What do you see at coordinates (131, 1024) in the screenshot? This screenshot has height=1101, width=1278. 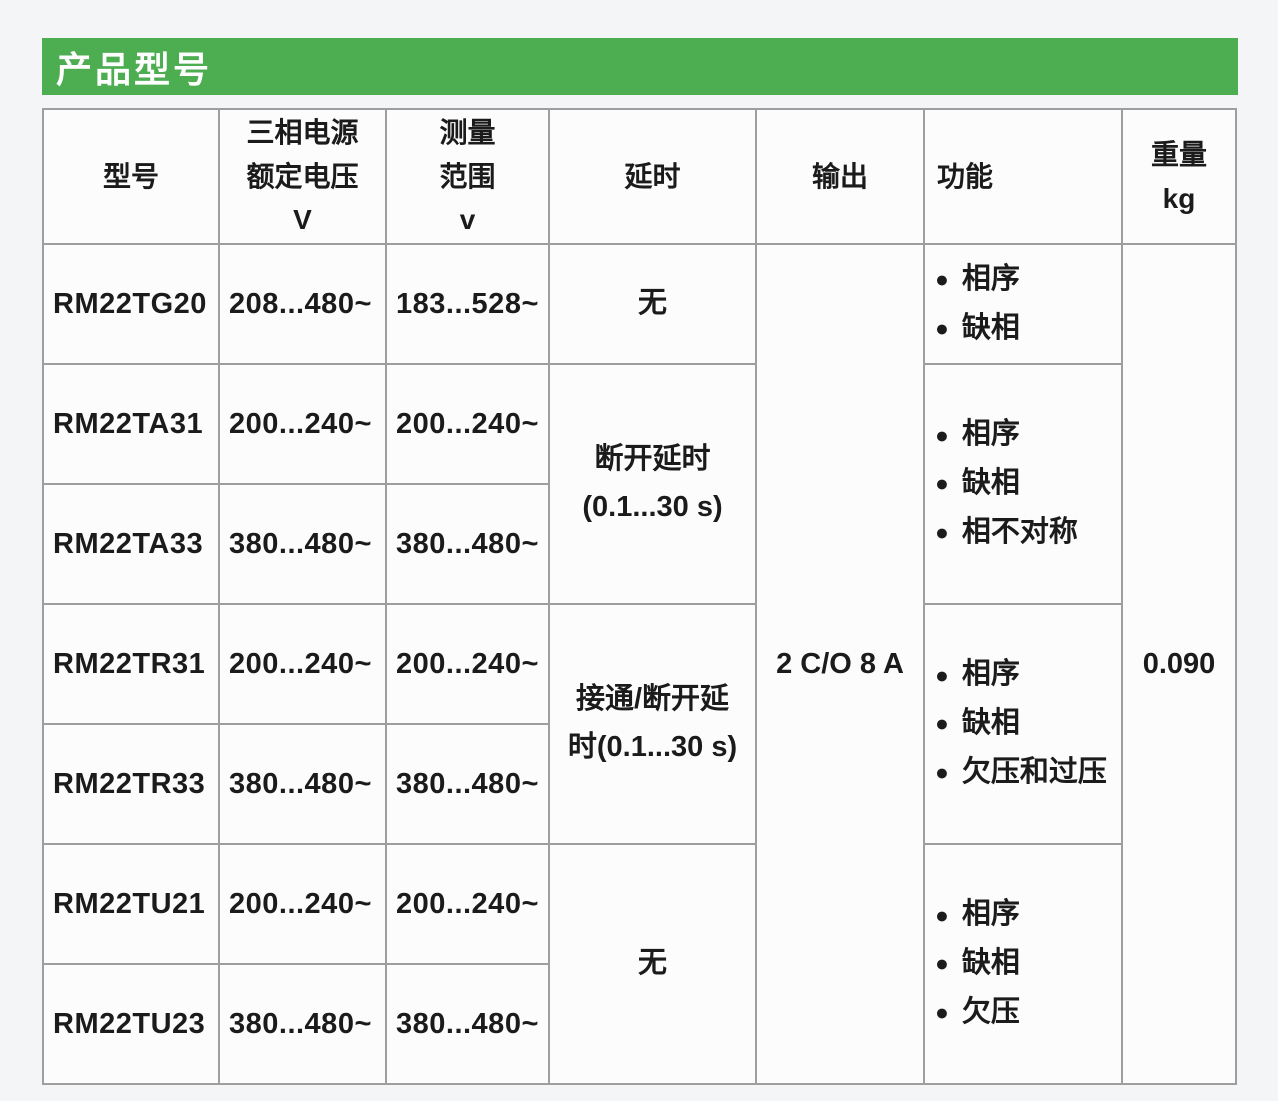 I see `model-cell: RM22TU23` at bounding box center [131, 1024].